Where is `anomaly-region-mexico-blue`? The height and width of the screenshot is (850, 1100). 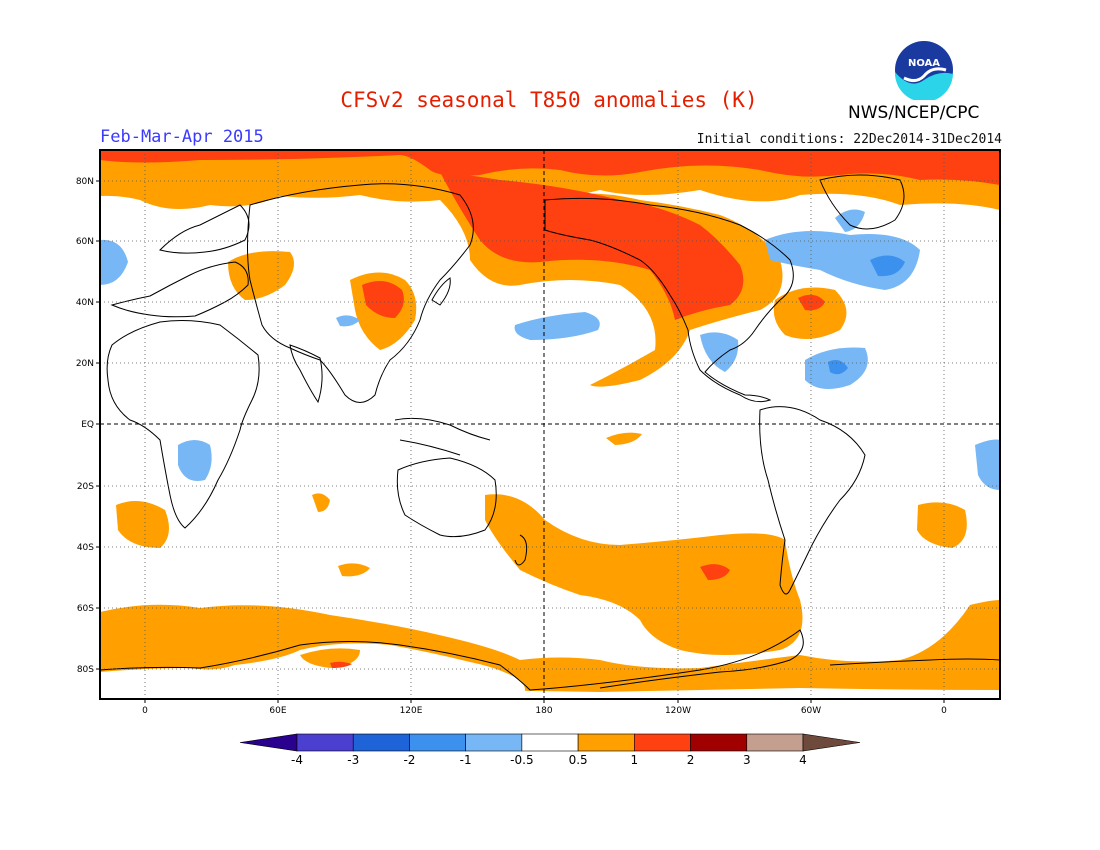
anomaly-region-mexico-blue is located at coordinates (719, 352).